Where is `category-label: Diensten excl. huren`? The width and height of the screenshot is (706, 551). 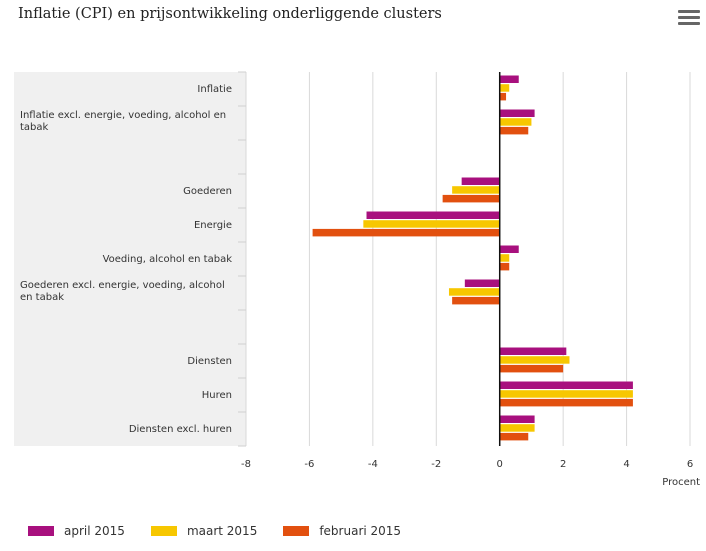
category-label: Diensten excl. huren is located at coordinates (180, 429).